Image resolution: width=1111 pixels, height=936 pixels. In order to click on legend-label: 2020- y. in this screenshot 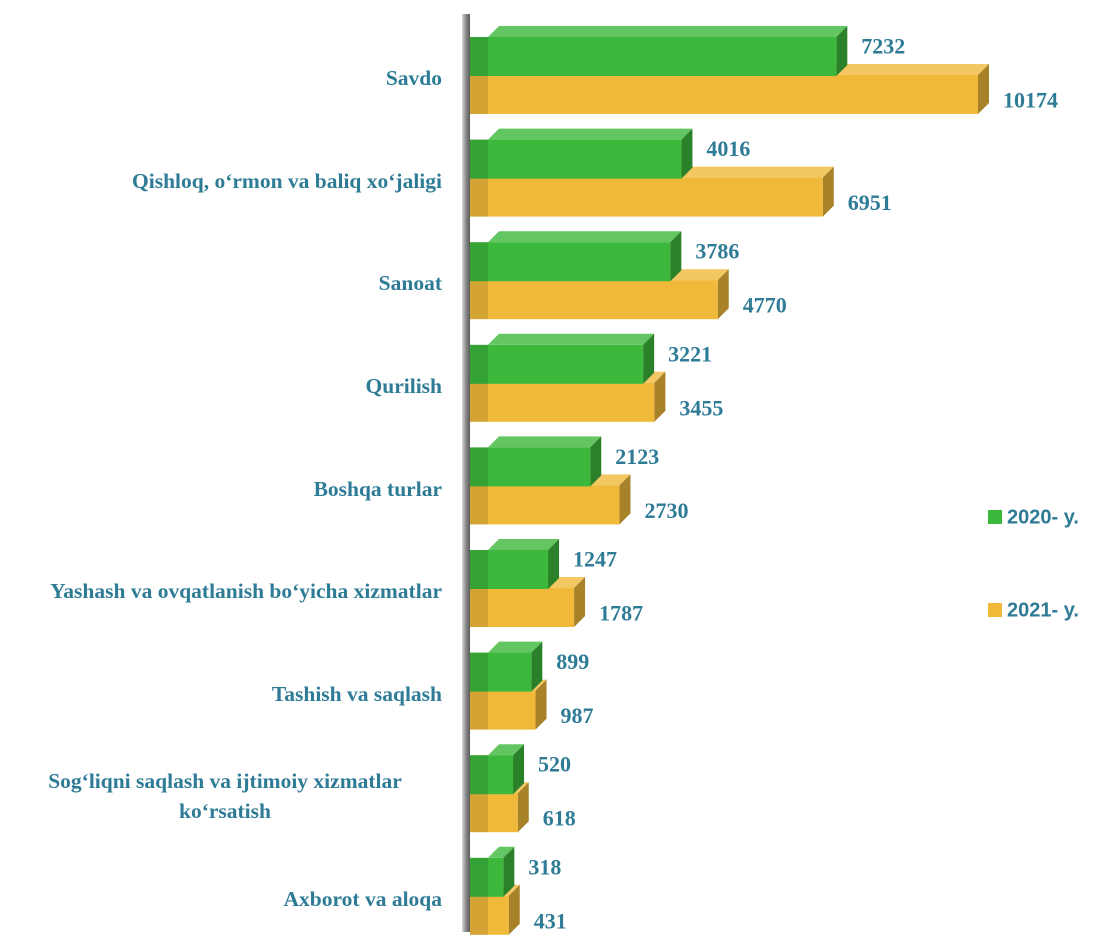, I will do `click(1043, 517)`.